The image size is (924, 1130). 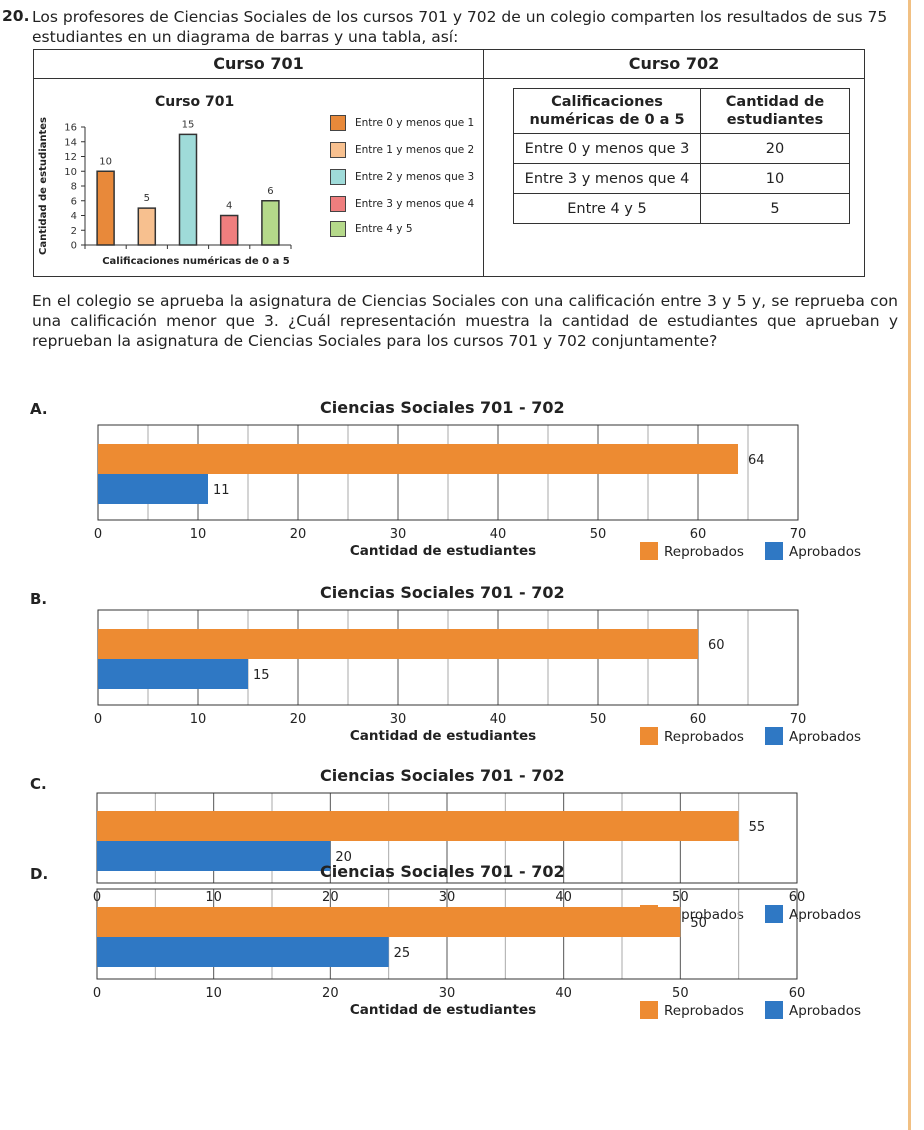 I want to click on x-axis-title: Calificaciones numéricas de 0 a 5, so click(x=196, y=261).